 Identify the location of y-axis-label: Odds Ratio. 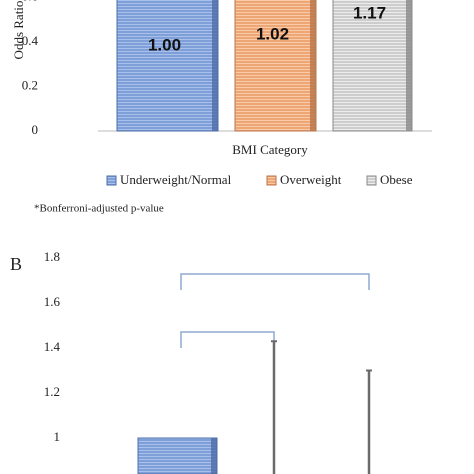
(18, 30).